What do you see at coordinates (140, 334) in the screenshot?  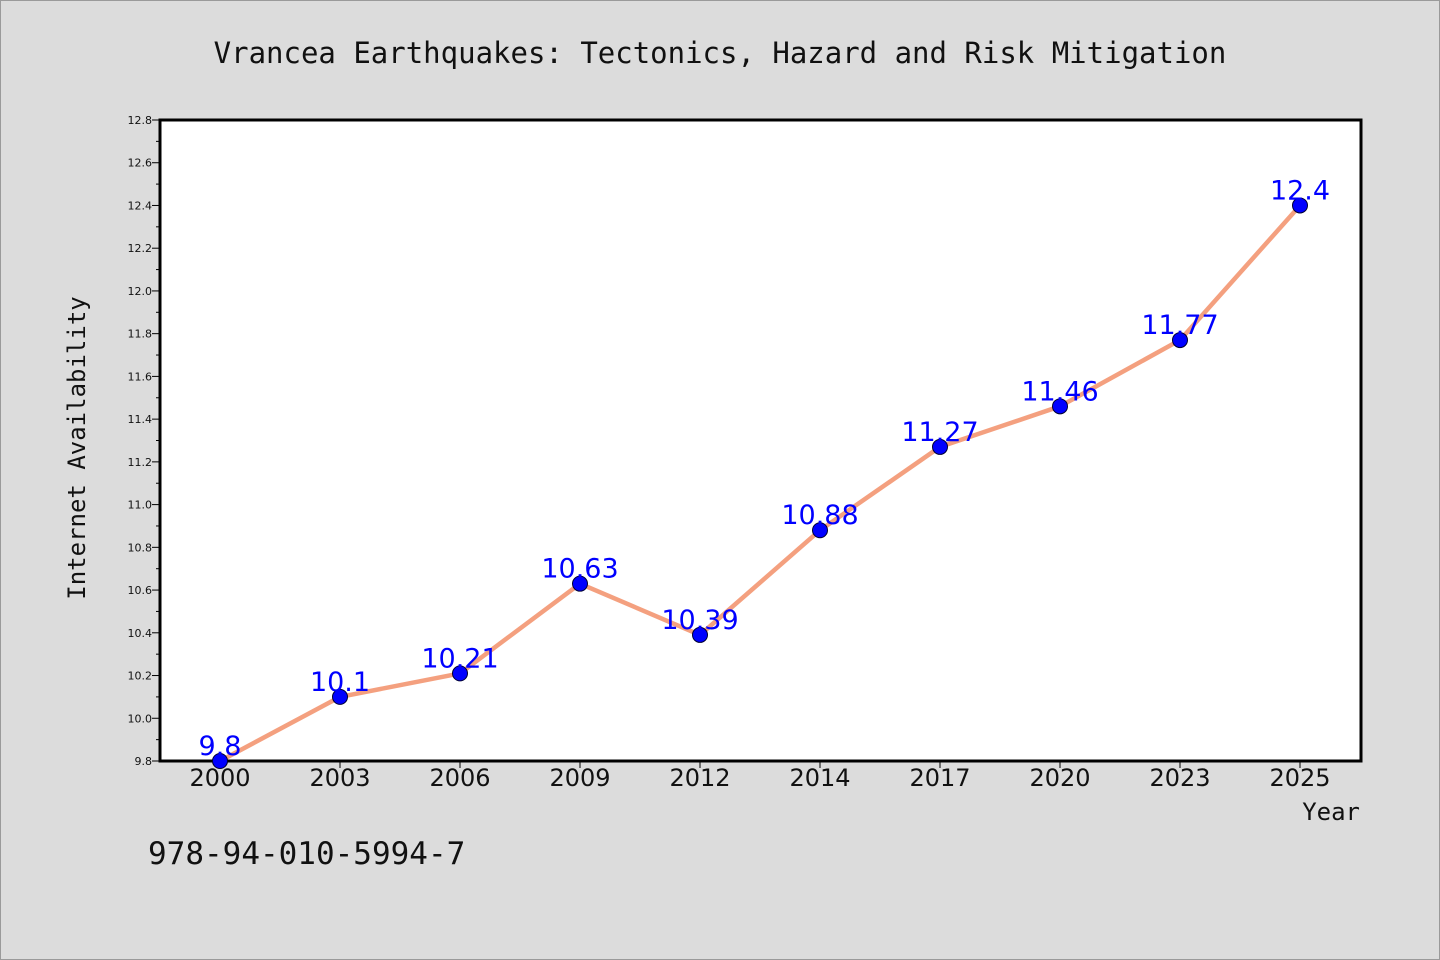 I see `y-tick-label: 11.8` at bounding box center [140, 334].